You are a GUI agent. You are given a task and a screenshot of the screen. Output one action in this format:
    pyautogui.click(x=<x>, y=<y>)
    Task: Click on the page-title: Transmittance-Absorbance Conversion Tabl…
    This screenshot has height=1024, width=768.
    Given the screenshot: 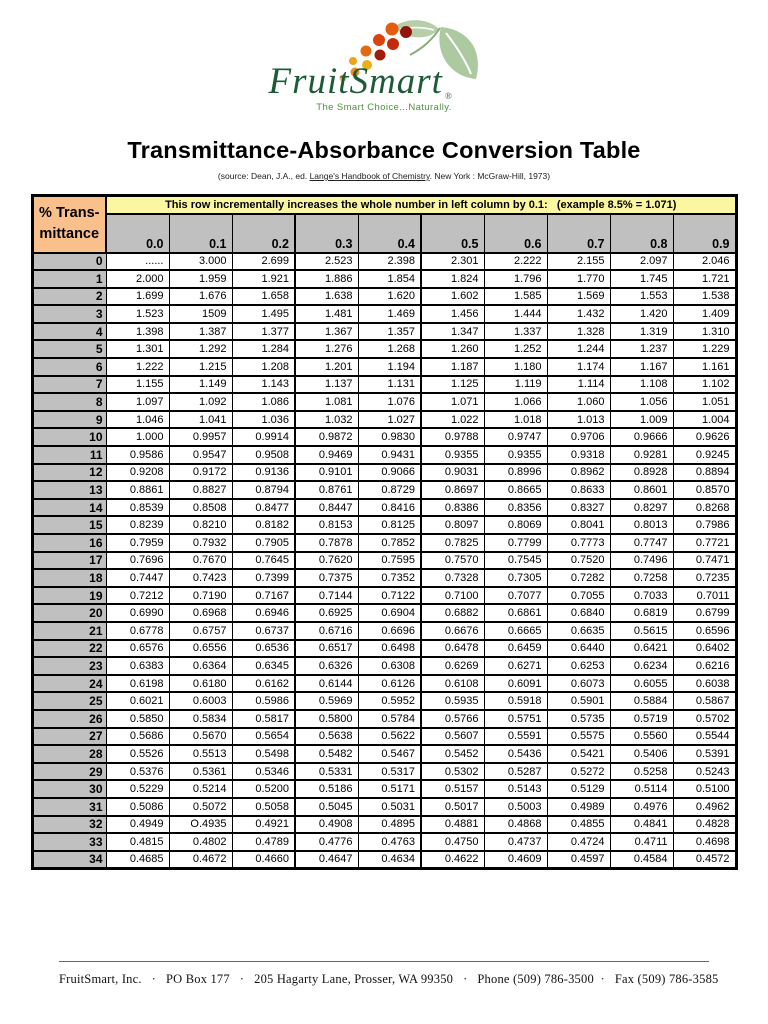 What is the action you would take?
    pyautogui.click(x=384, y=150)
    